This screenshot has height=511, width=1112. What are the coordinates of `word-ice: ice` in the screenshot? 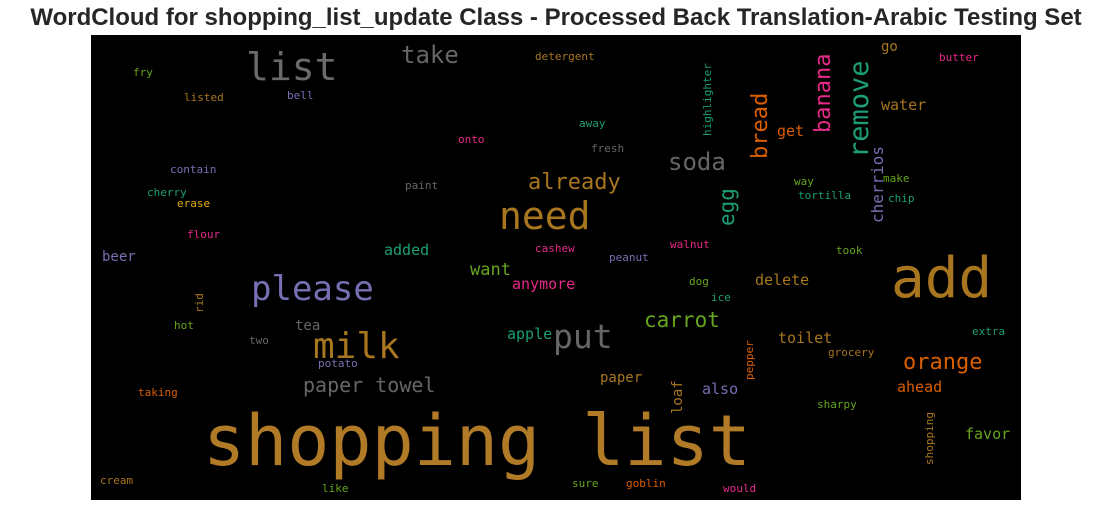 It's located at (721, 297).